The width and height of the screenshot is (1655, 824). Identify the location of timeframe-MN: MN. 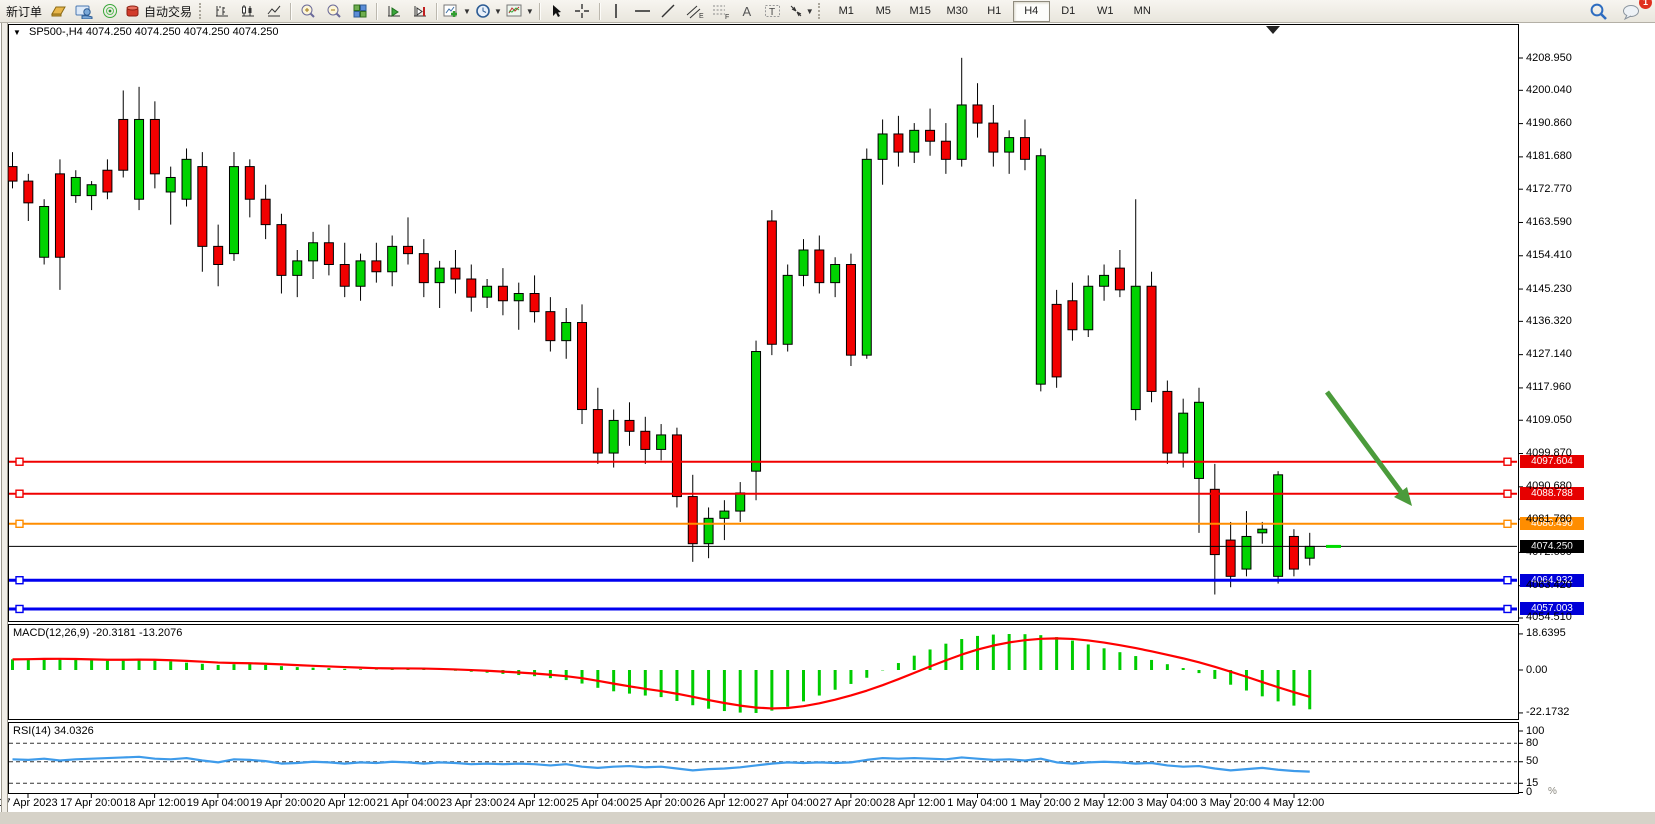
(1142, 11).